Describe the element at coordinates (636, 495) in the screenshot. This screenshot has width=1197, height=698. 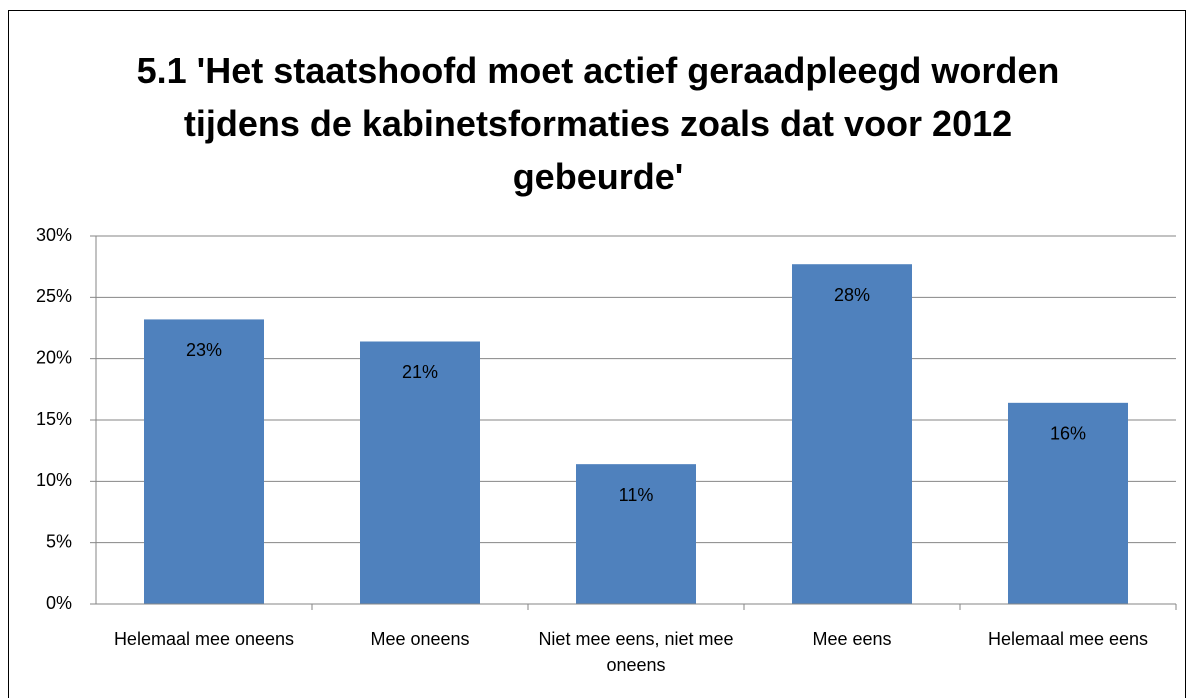
I see `data-label: 11%` at that location.